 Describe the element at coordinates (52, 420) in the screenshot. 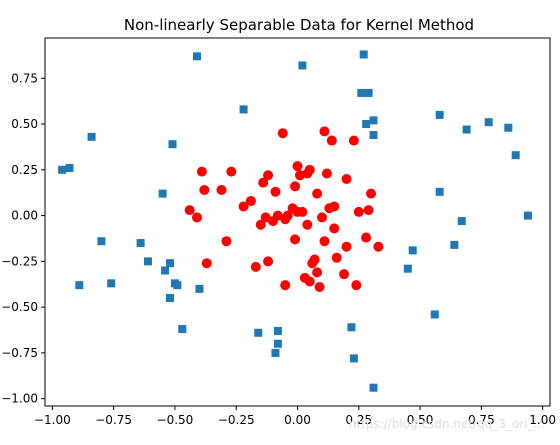

I see `x-tick-label: −1.00` at that location.